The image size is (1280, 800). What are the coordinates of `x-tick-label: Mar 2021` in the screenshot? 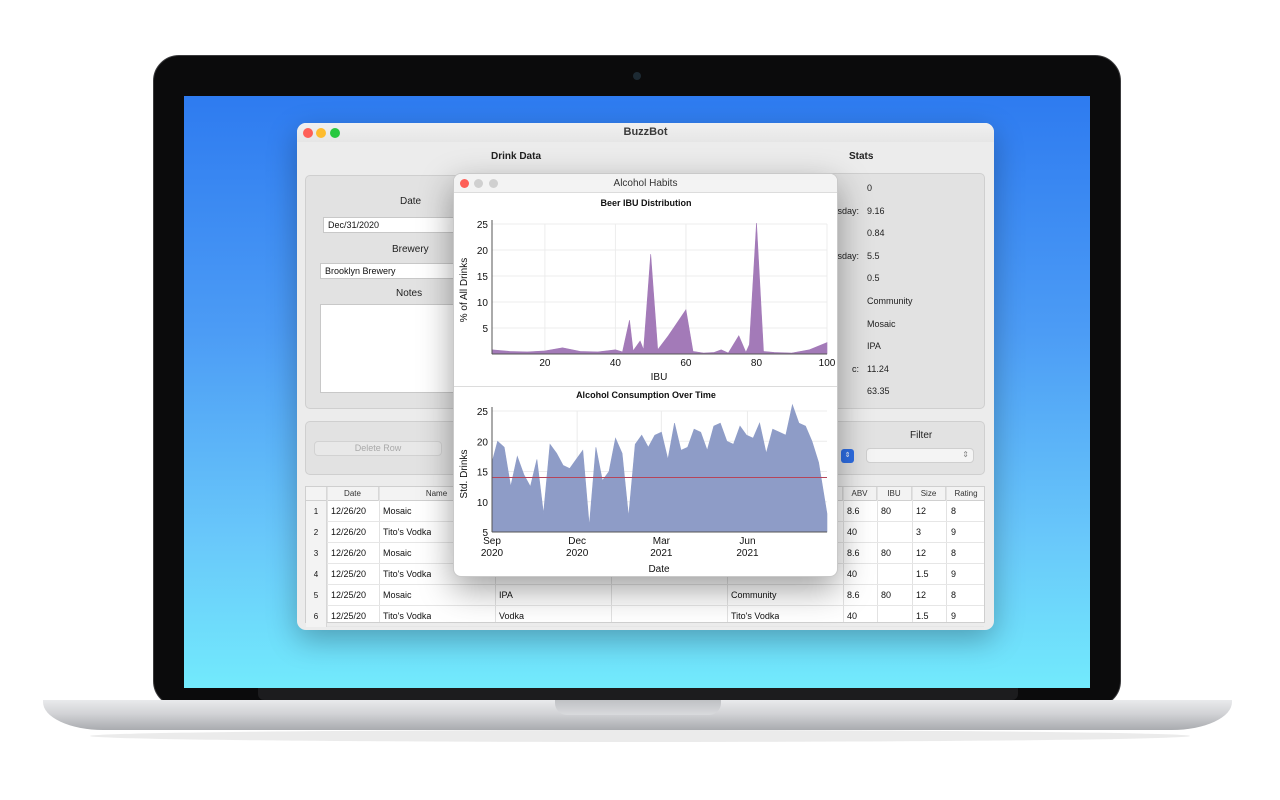 It's located at (661, 547).